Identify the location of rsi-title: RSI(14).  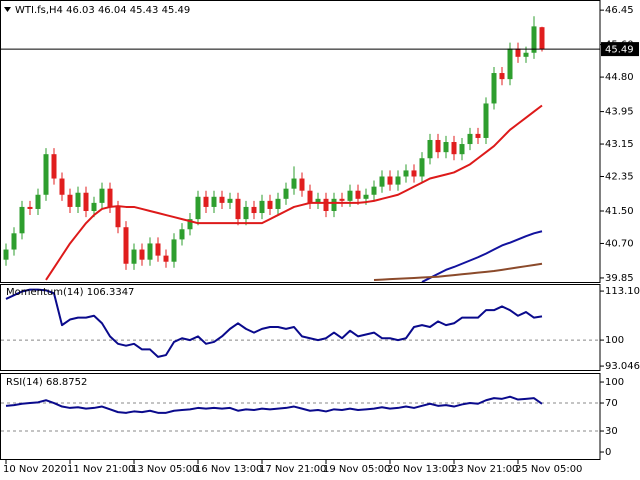
(24, 382).